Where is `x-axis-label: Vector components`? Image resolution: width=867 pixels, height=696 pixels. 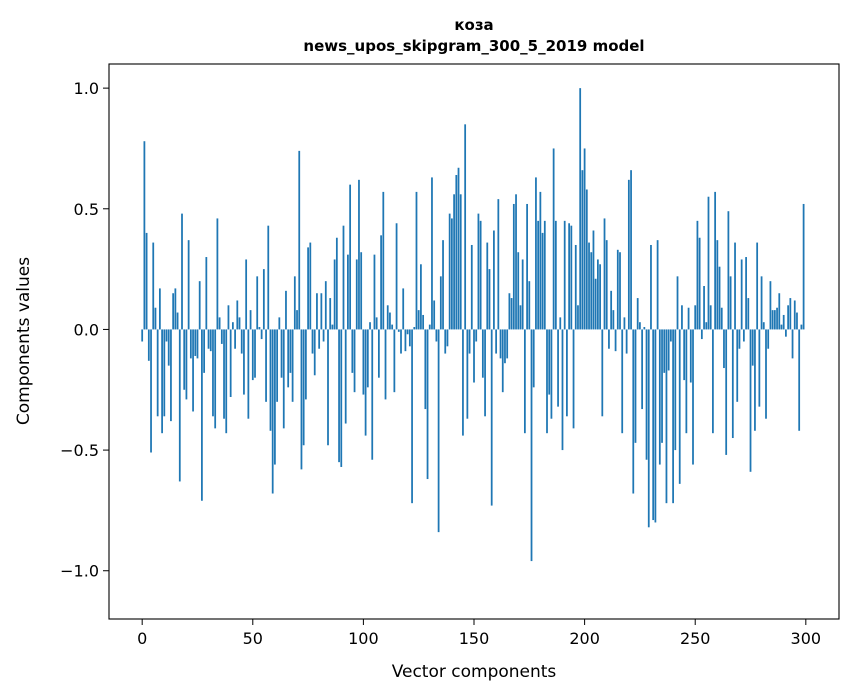
x-axis-label: Vector components is located at coordinates (474, 672).